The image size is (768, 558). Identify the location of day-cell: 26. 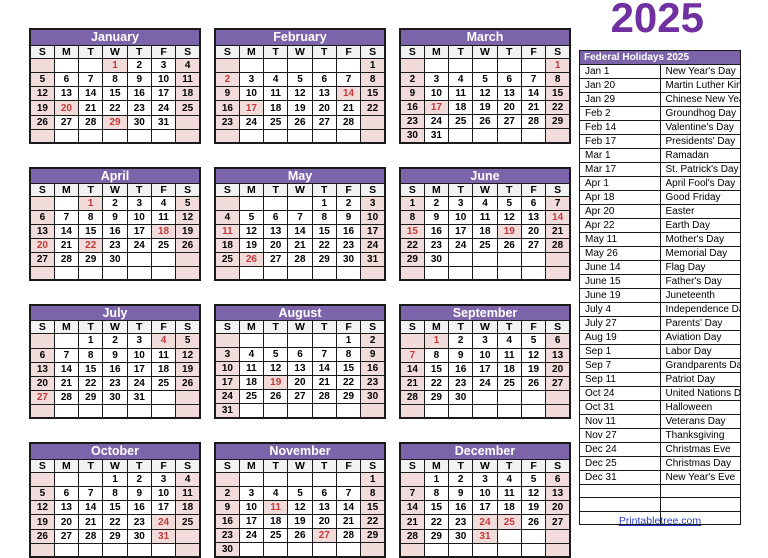
(300, 535).